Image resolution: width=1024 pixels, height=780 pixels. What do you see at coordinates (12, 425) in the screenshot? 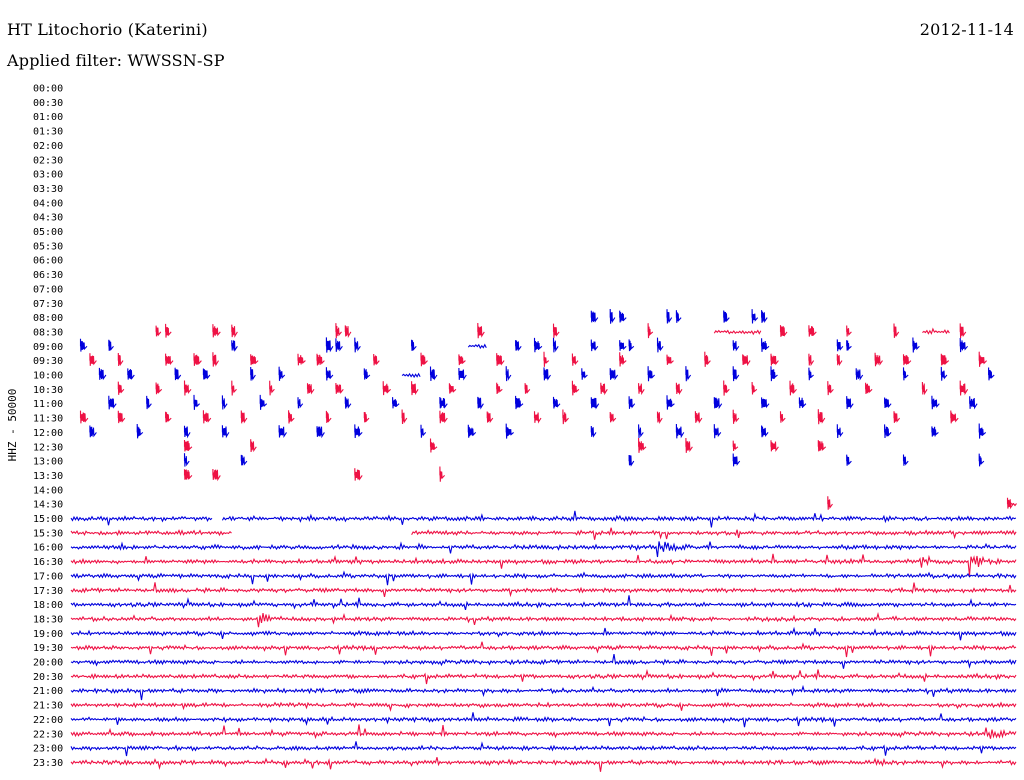
I see `y-axis-label: HHZ - 50000` at bounding box center [12, 425].